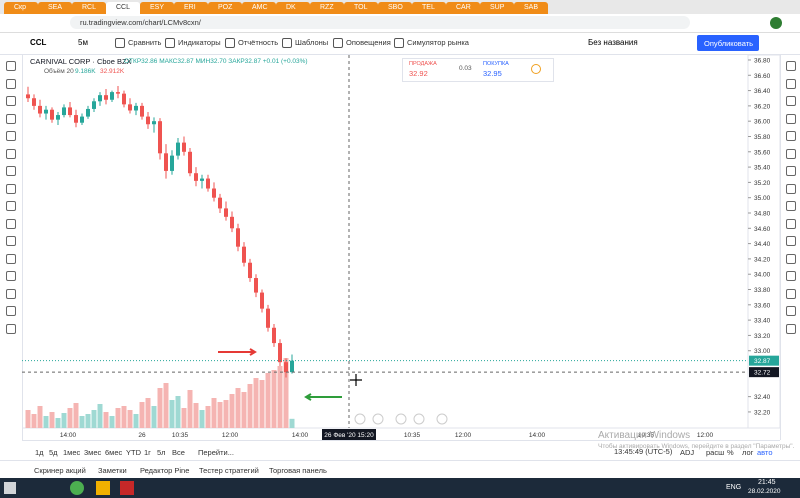 The width and height of the screenshot is (800, 498). I want to click on toolbar-item: Индикаторы, so click(199, 42).